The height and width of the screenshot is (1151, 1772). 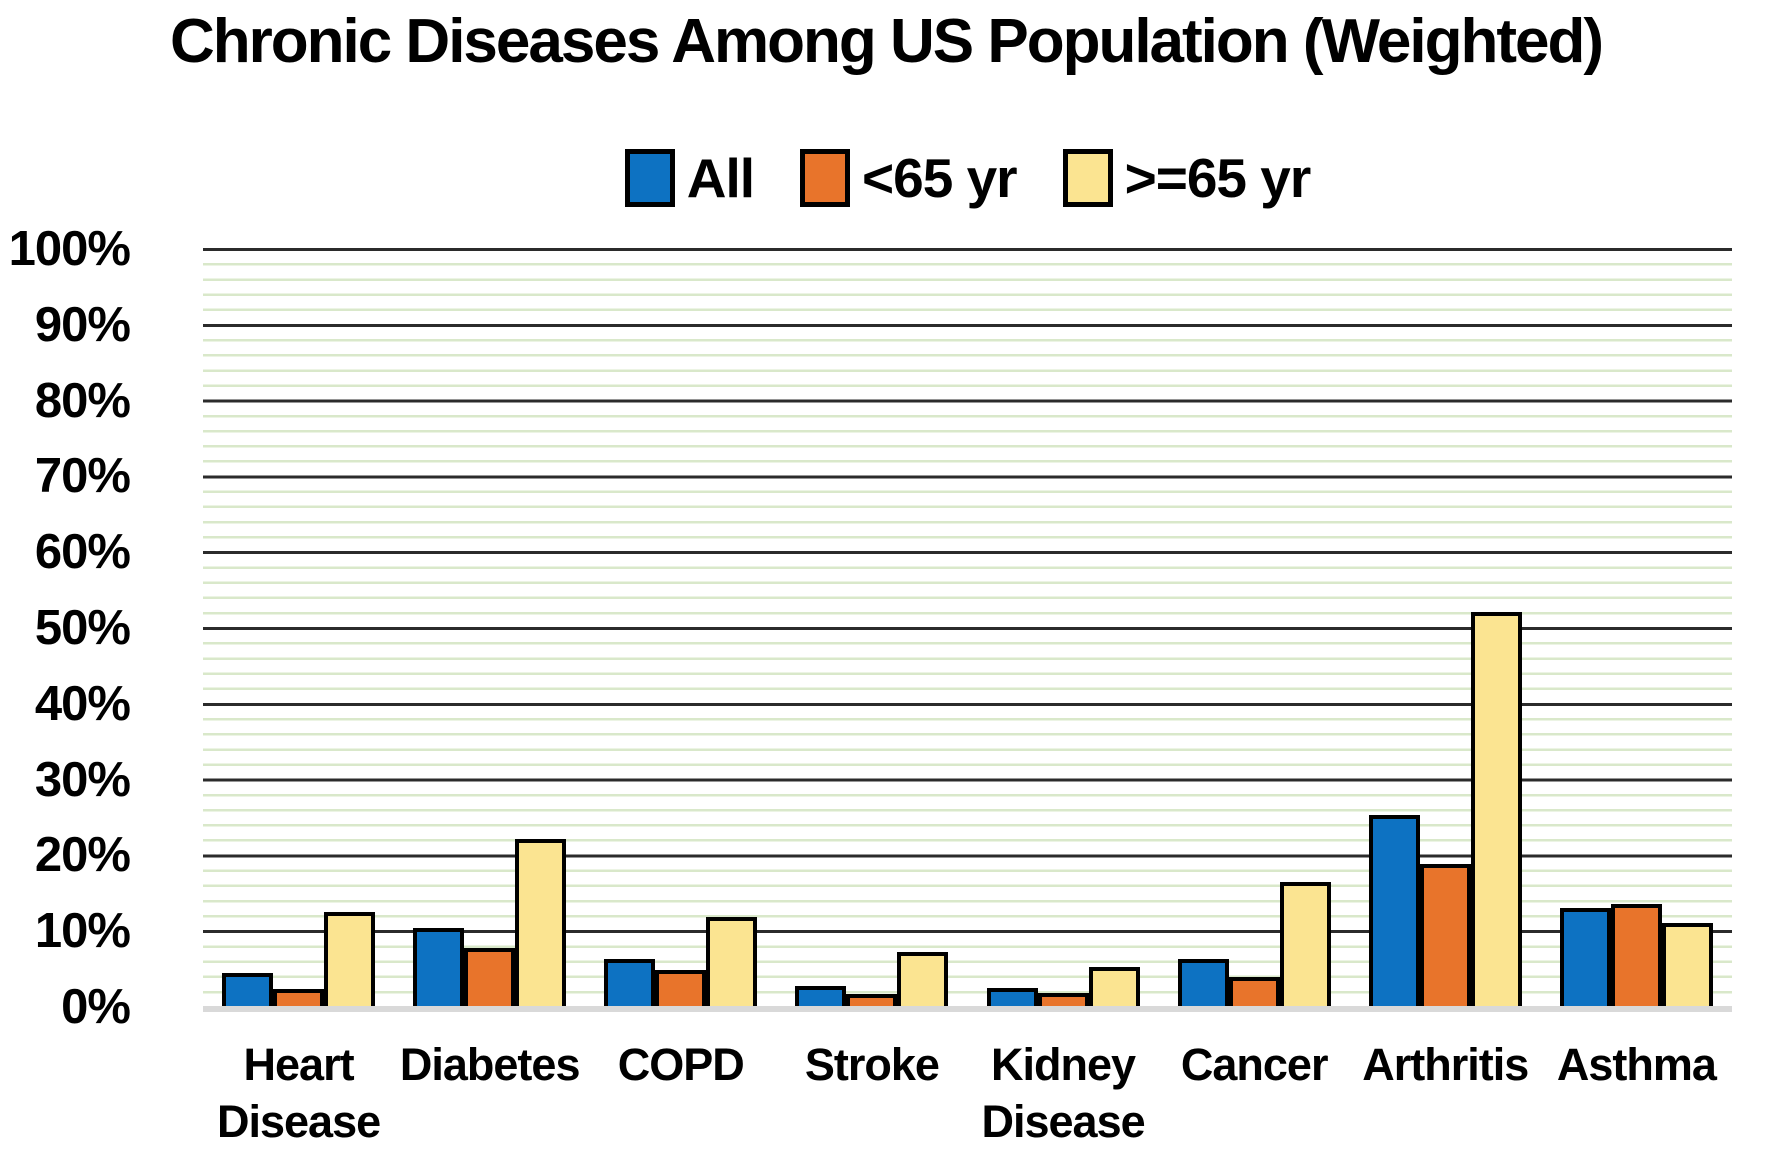 What do you see at coordinates (680, 1093) in the screenshot?
I see `x-label-copd: COPD` at bounding box center [680, 1093].